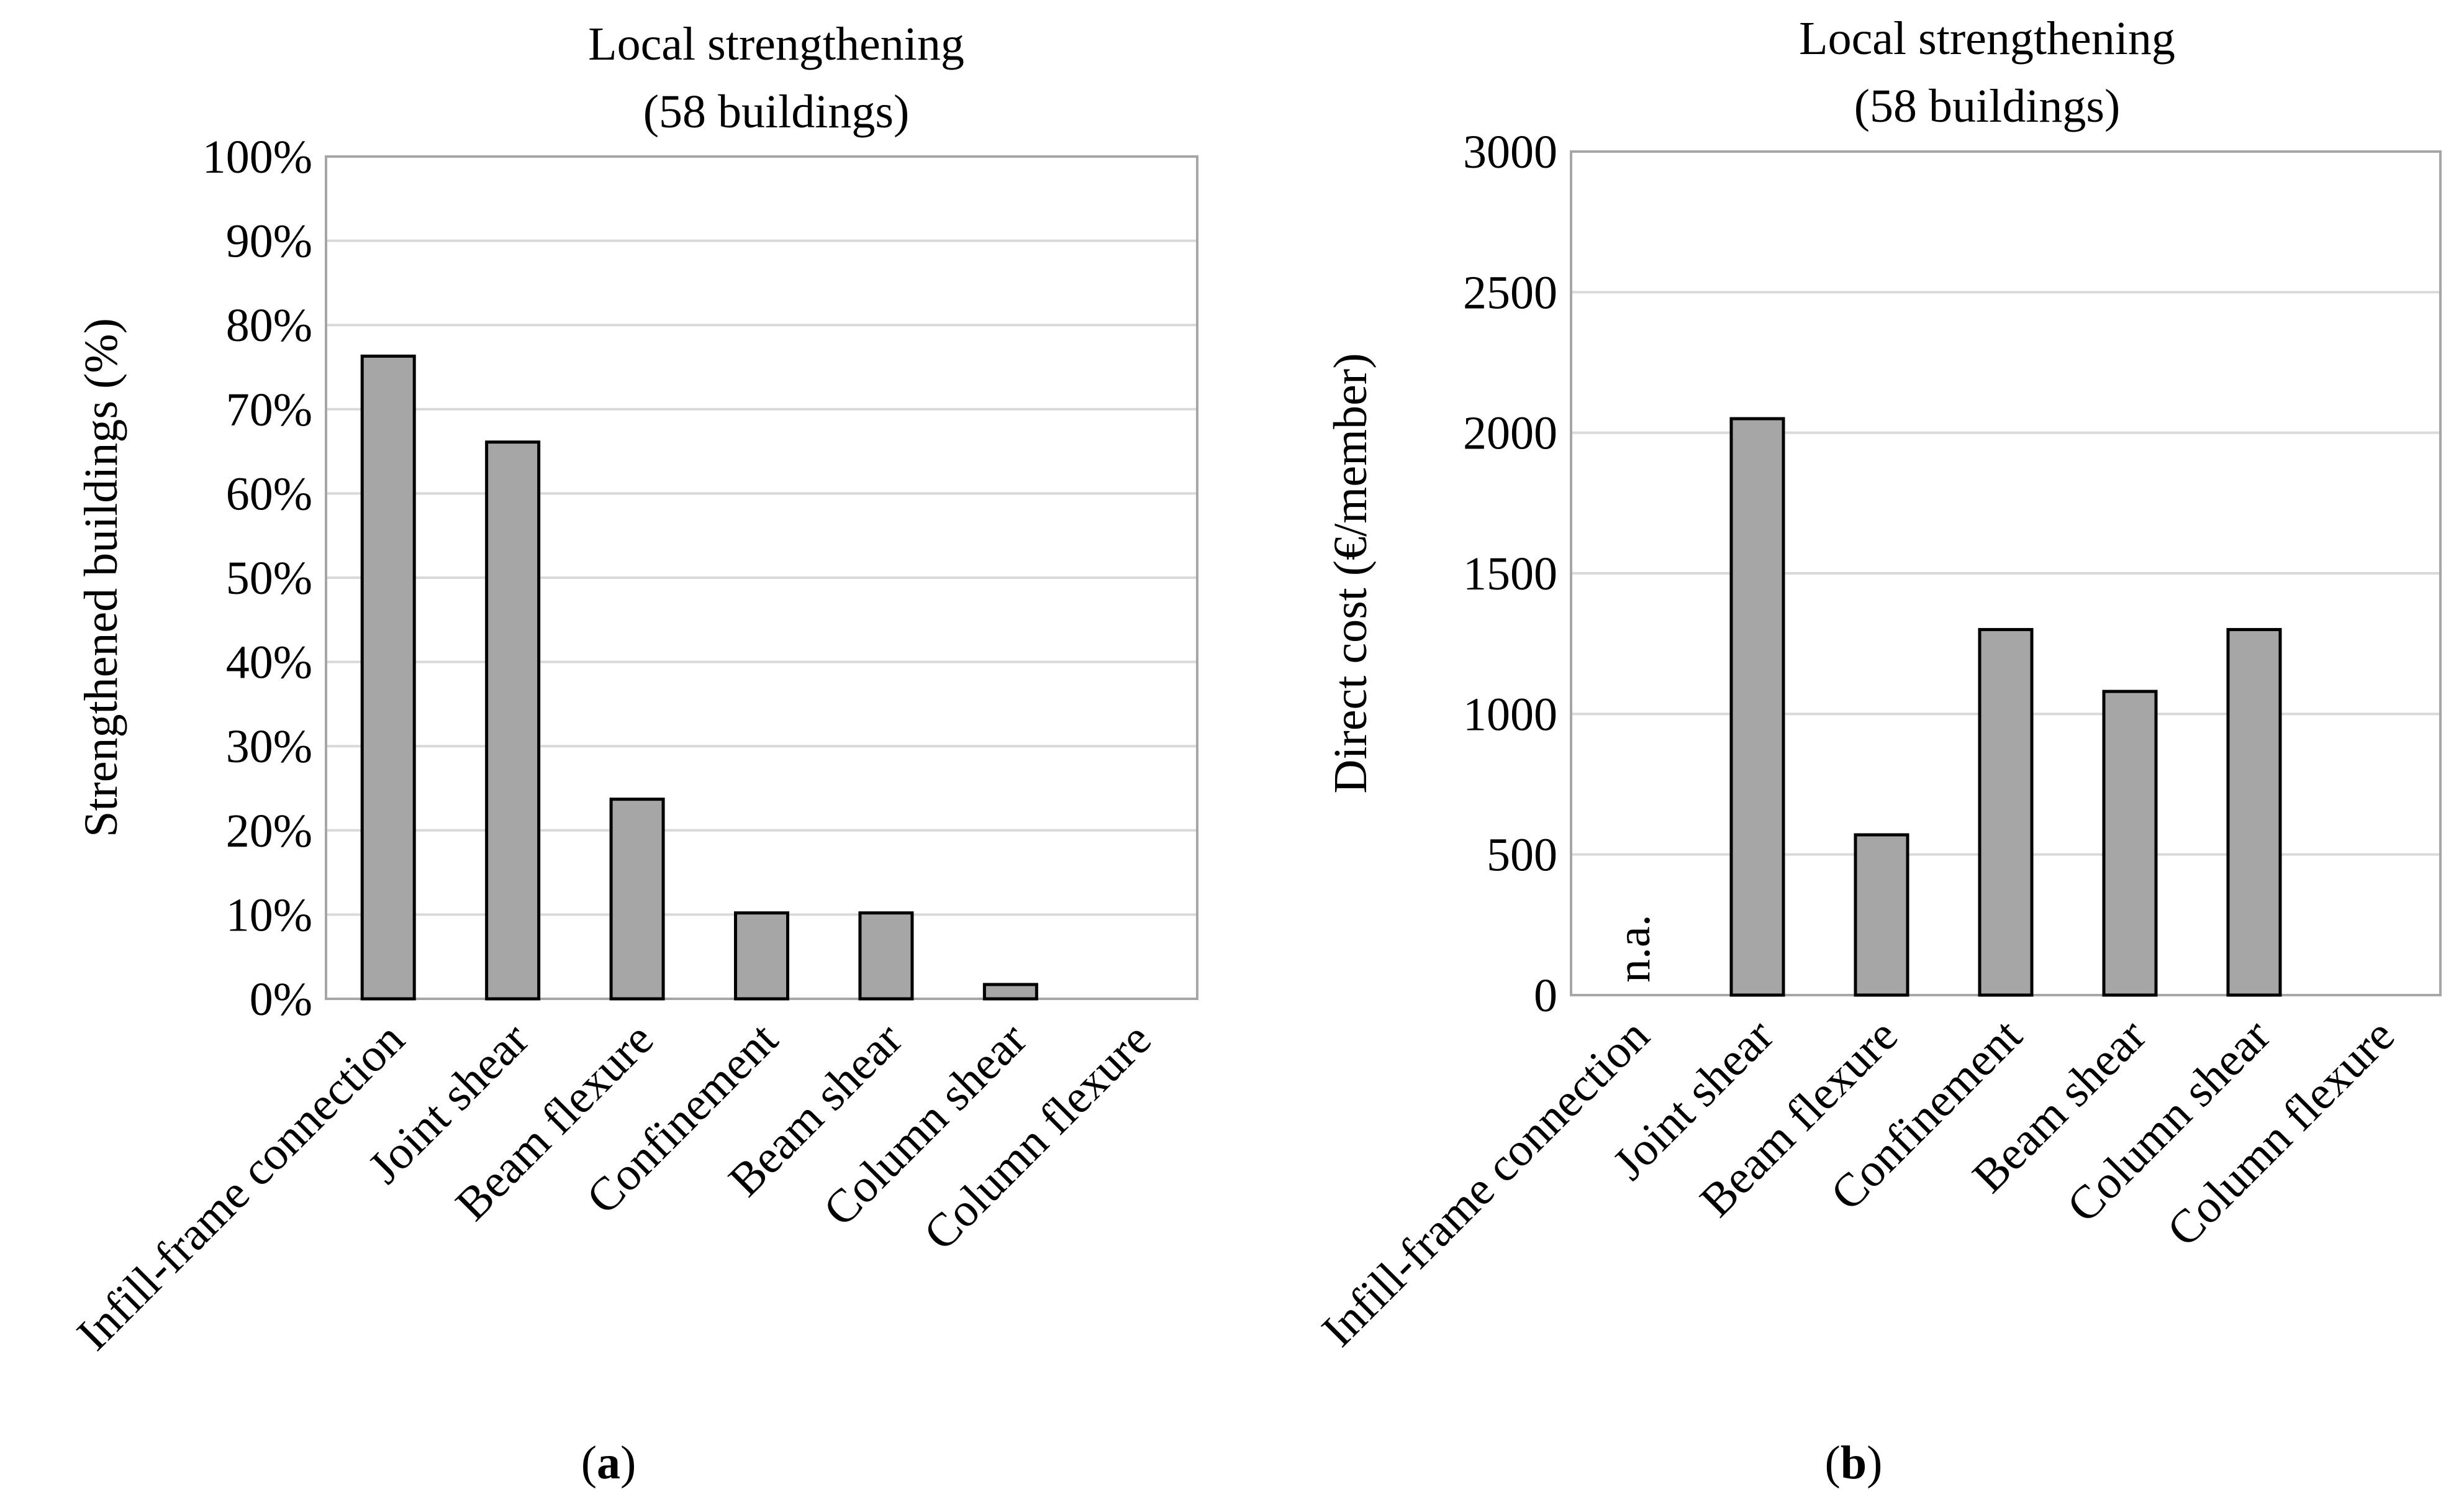 This screenshot has height=1497, width=2464. I want to click on y-tick-label: 50%, so click(269, 578).